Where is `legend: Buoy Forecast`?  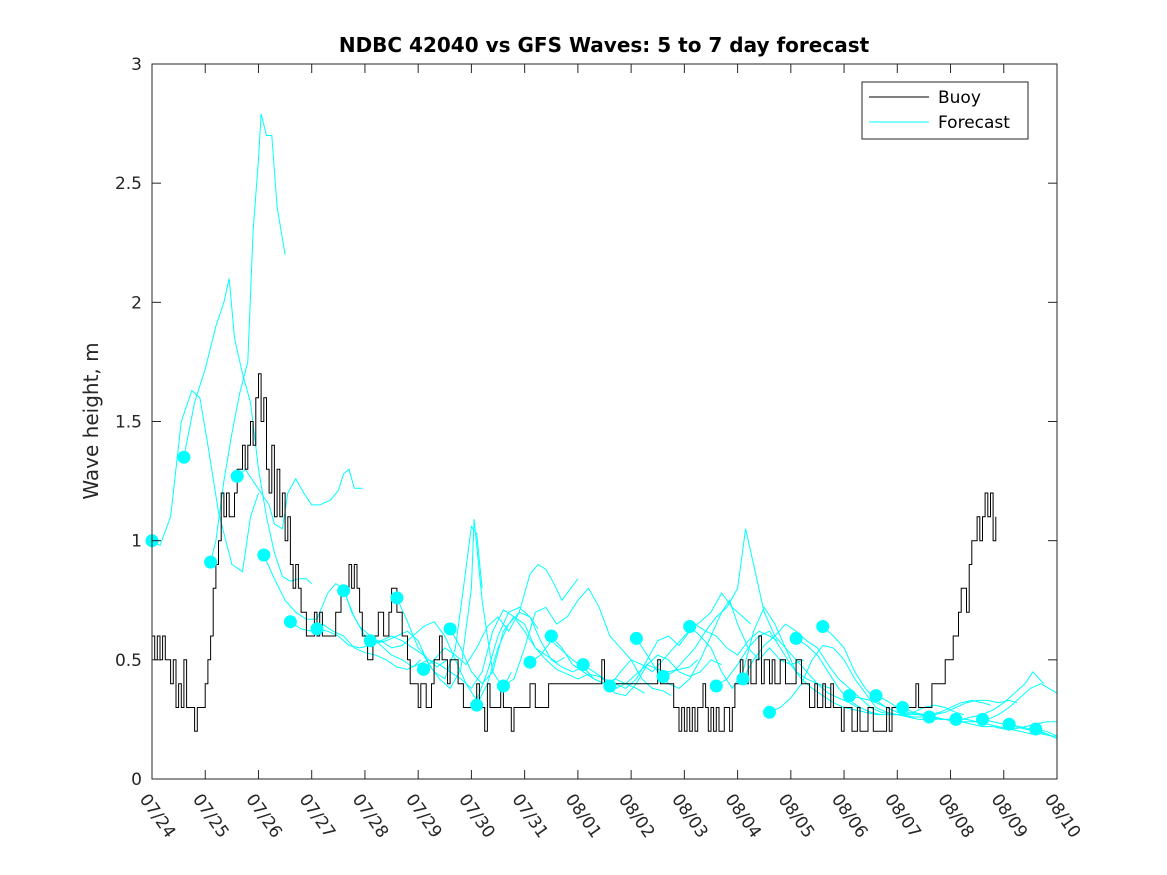 legend: Buoy Forecast is located at coordinates (945, 110).